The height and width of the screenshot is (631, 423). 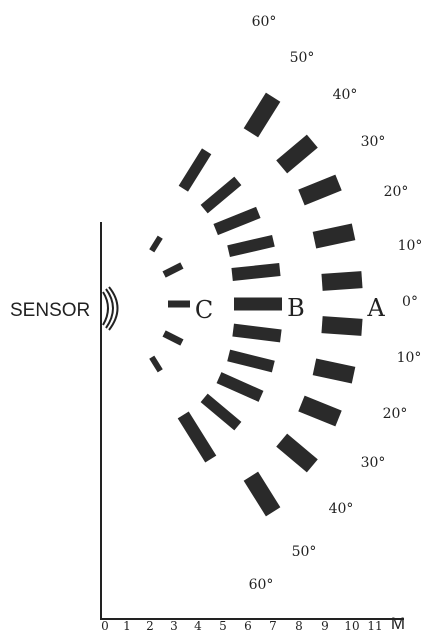 What do you see at coordinates (273, 625) in the screenshot?
I see `distance-tick-7: 7` at bounding box center [273, 625].